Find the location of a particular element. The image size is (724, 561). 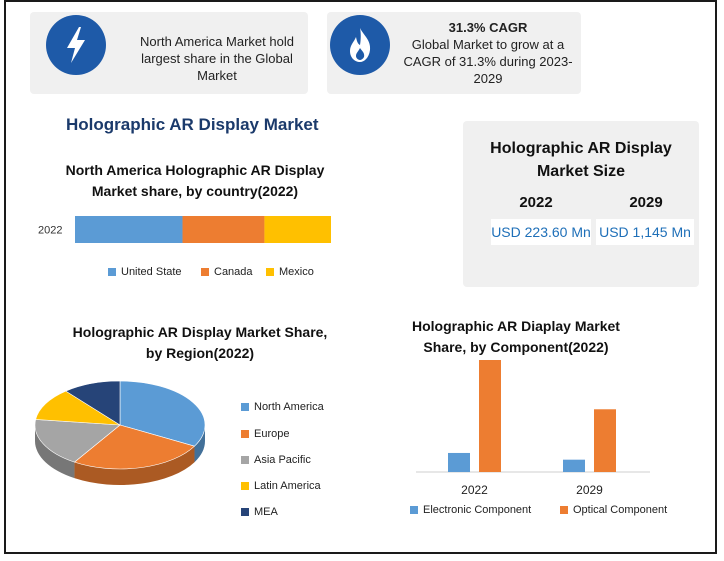

component-legend-item-0: Electronic Component is located at coordinates (470, 510).